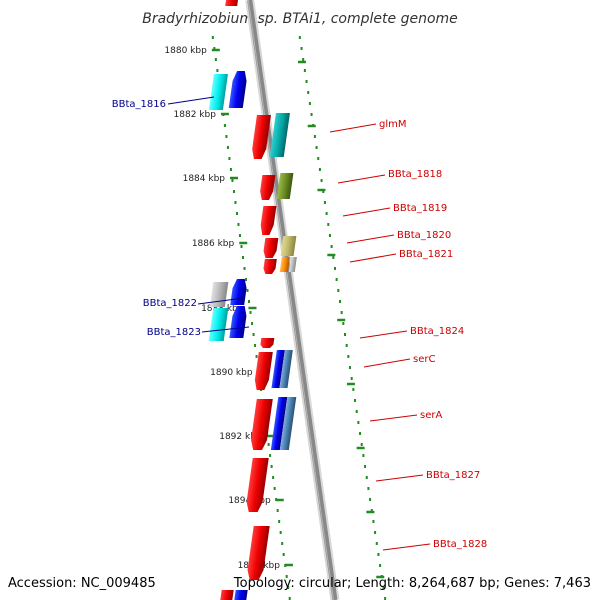 The height and width of the screenshot is (600, 600). What do you see at coordinates (424, 235) in the screenshot?
I see `gene-label-bbta-1820: BBta_1820` at bounding box center [424, 235].